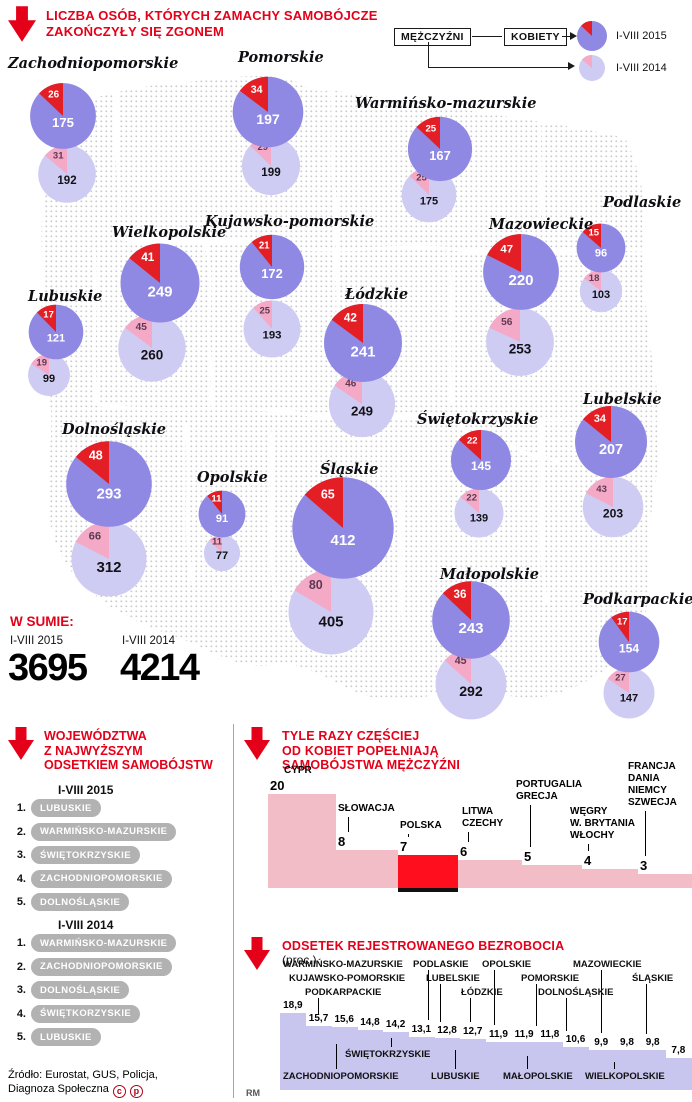  Describe the element at coordinates (85, 855) in the screenshot. I see `ranking-region-pill: ŚWIĘTOKRZYSKIE` at that location.